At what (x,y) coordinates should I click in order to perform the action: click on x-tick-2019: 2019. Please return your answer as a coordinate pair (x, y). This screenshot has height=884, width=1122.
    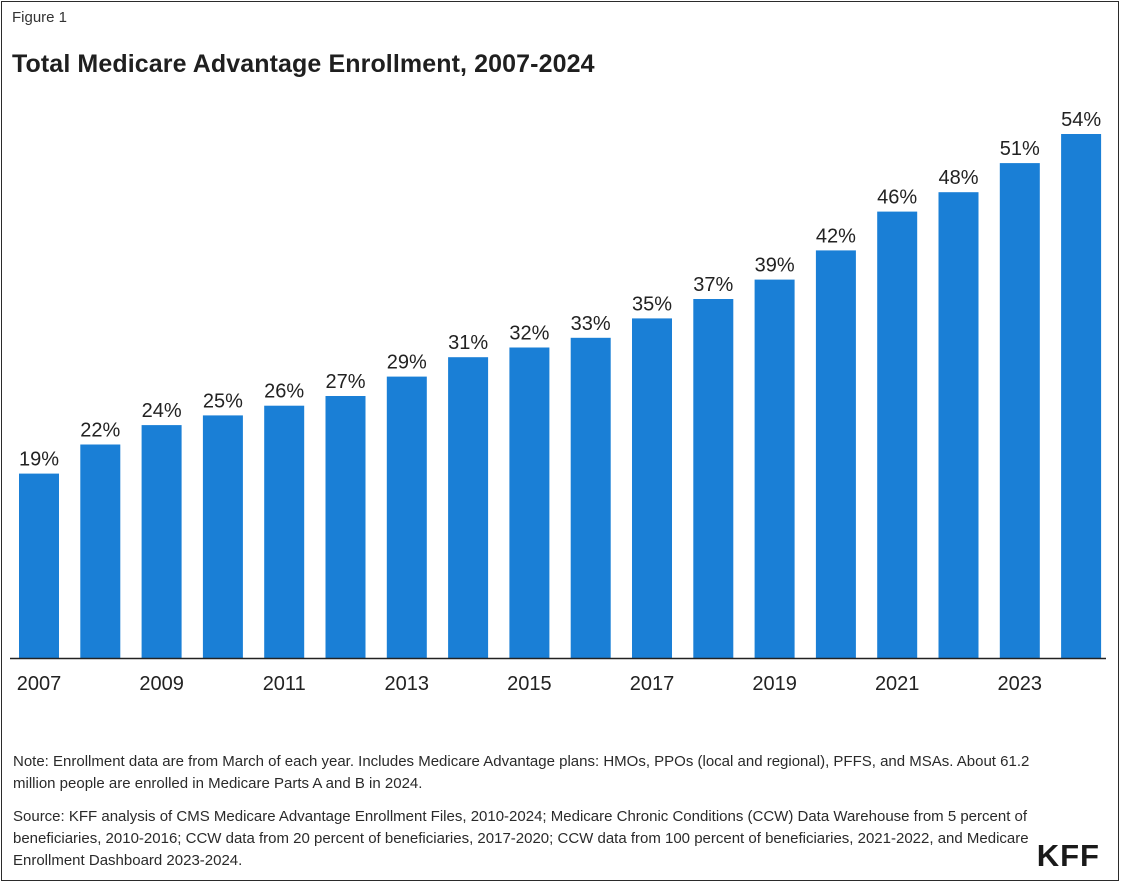
    Looking at the image, I should click on (774, 684).